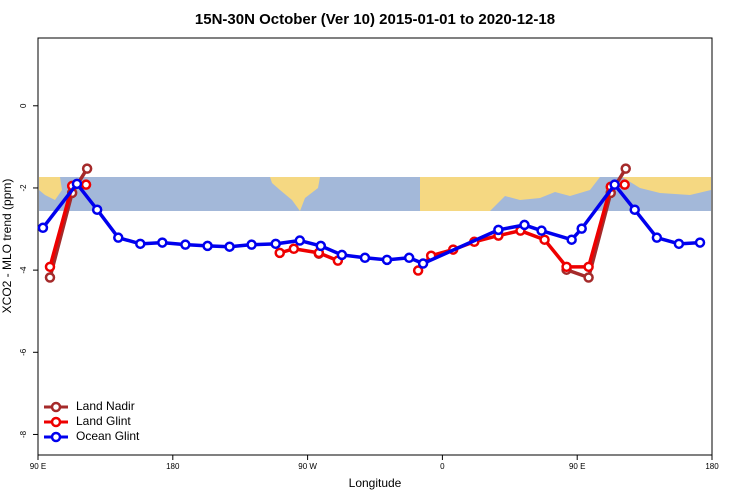 This screenshot has width=750, height=500. I want to click on legend-label: Ocean Glint, so click(108, 436).